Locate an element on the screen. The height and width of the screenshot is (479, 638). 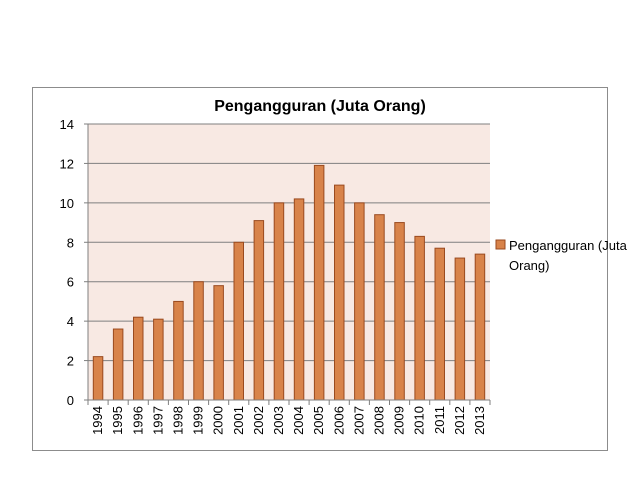
bar-2009 is located at coordinates (399, 311).